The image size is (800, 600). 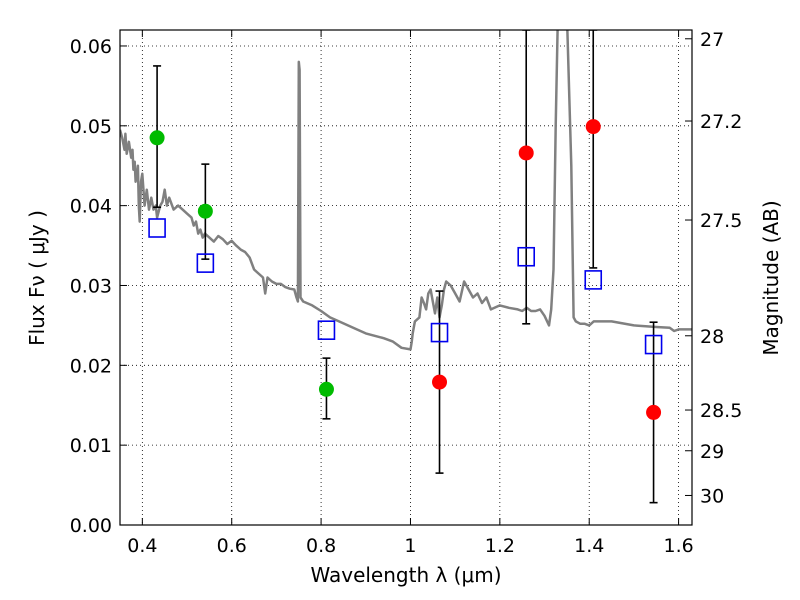 What do you see at coordinates (321, 546) in the screenshot?
I see `x-tick-label: 0.8` at bounding box center [321, 546].